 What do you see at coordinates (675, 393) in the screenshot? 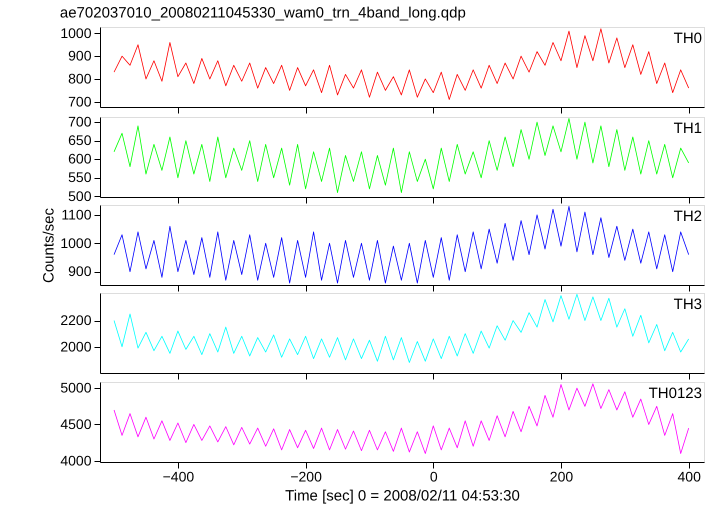
I see `series-label: TH0123` at bounding box center [675, 393].